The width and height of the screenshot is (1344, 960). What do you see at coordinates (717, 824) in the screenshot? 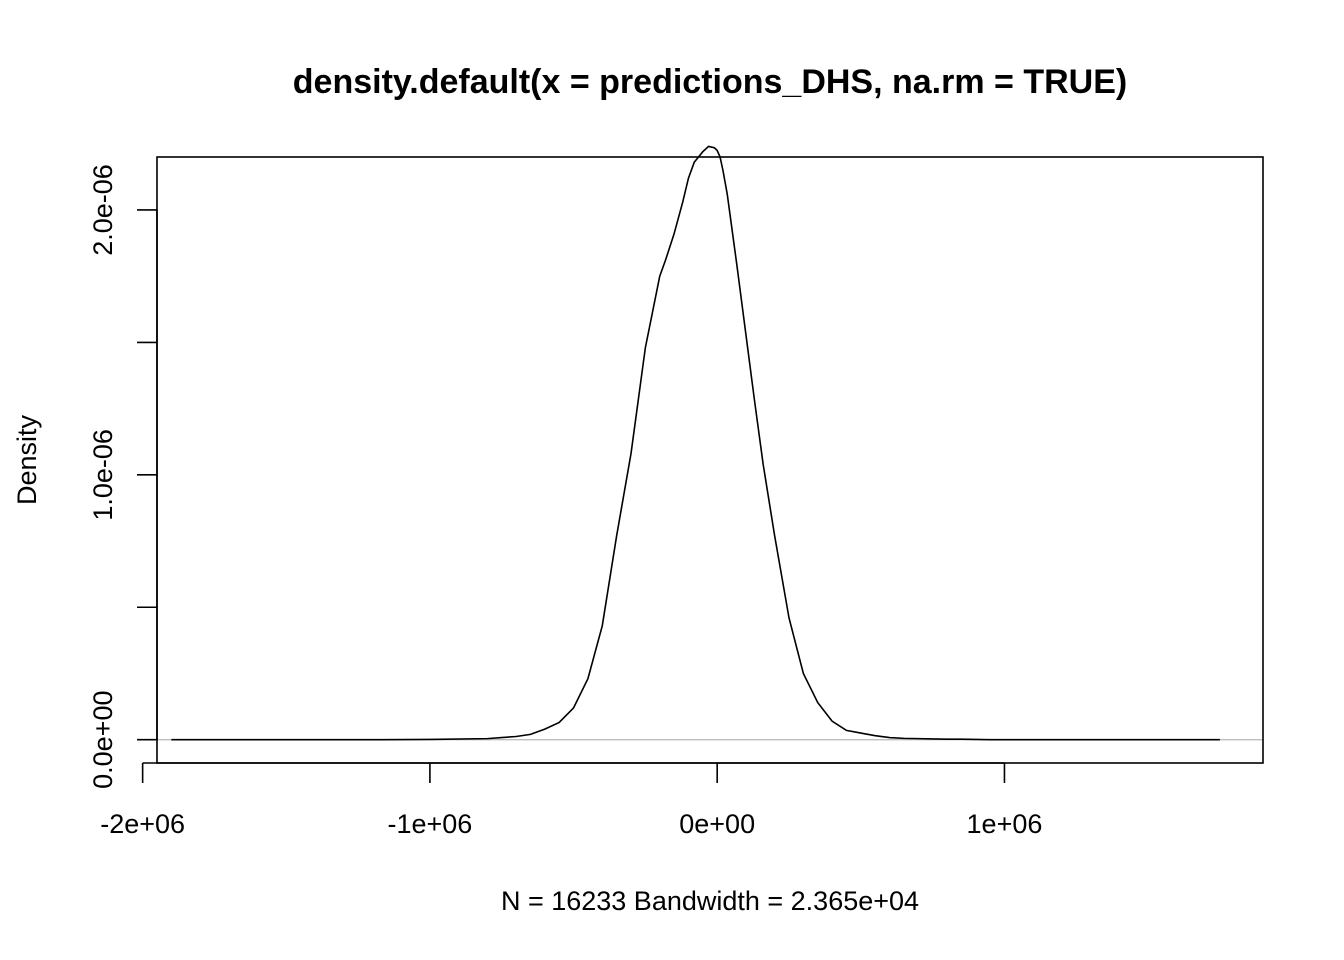
I see `x-tick-label: 0e+00` at bounding box center [717, 824].